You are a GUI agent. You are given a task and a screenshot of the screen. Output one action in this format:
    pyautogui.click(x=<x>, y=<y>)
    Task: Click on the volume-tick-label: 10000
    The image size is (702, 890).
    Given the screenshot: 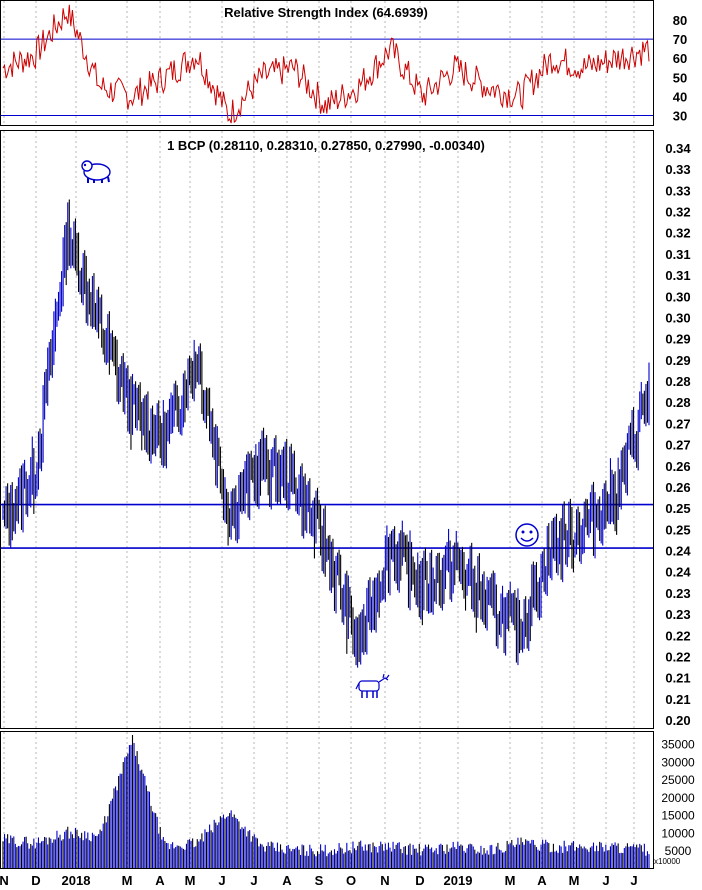 What is the action you would take?
    pyautogui.click(x=678, y=833)
    